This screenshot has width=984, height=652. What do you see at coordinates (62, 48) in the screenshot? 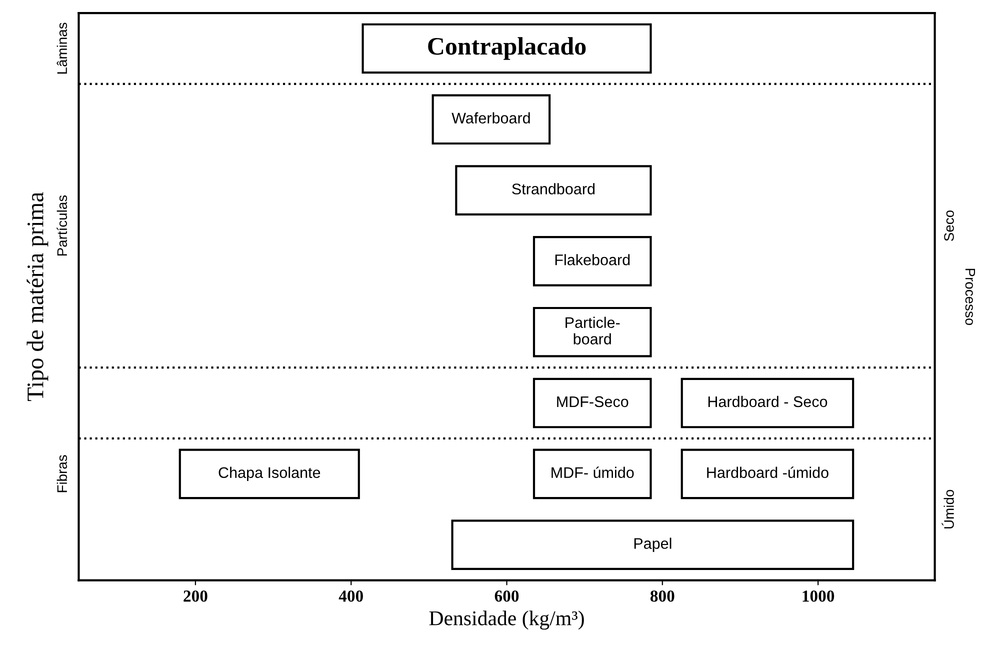
I see `text: Lâminas` at bounding box center [62, 48].